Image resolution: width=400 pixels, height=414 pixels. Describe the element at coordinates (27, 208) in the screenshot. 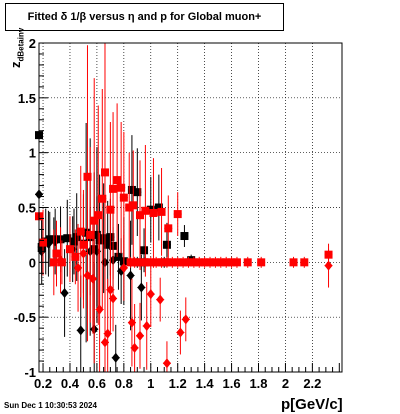

I see `y-tick-label: 0.5` at that location.